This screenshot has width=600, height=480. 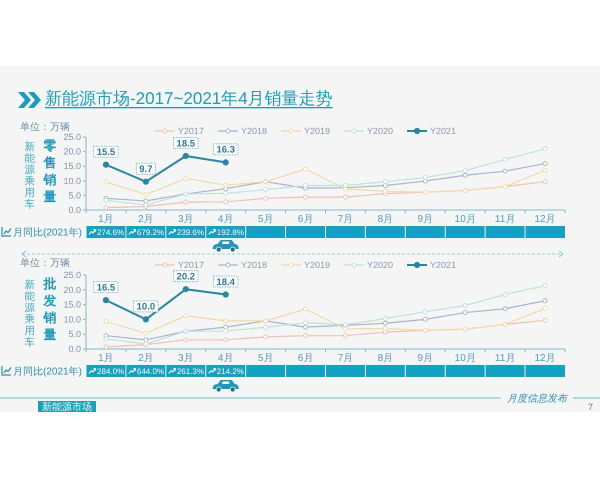 I want to click on chart-title: 新能源市场-2017~2021年4月销量走势, so click(x=189, y=98).